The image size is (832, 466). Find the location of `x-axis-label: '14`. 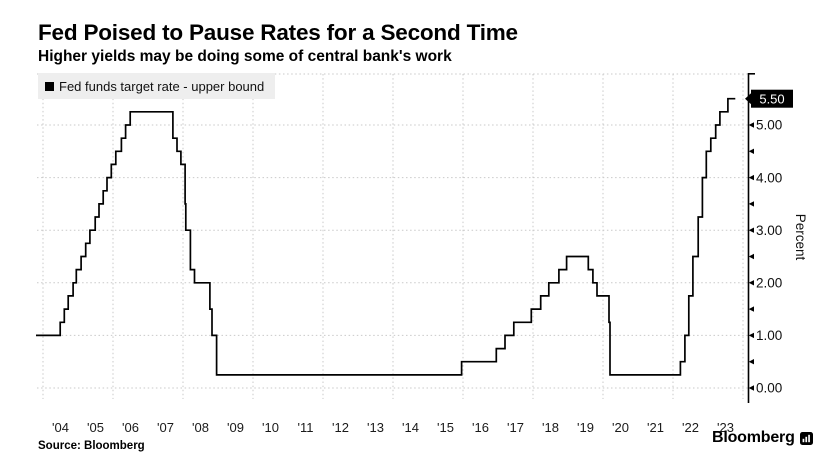

x-axis-label: '14 is located at coordinates (410, 427).